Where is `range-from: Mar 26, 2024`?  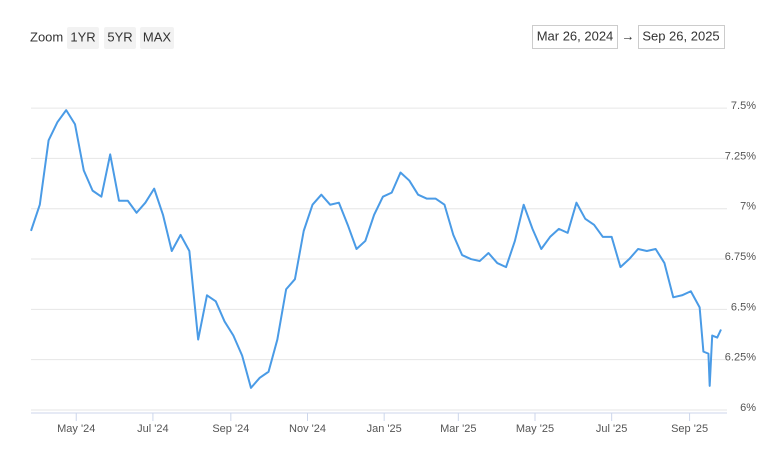 range-from: Mar 26, 2024 is located at coordinates (575, 35).